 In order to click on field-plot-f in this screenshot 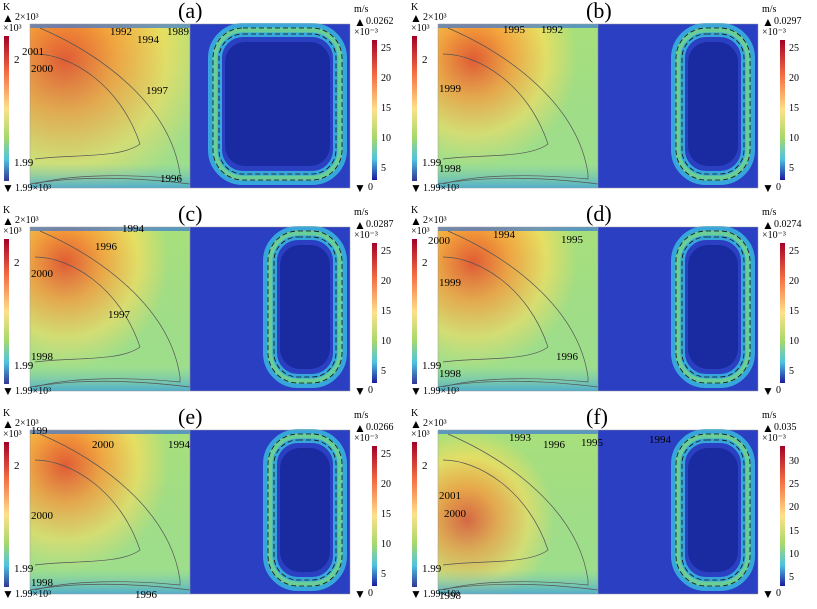, I will do `click(598, 512)`.